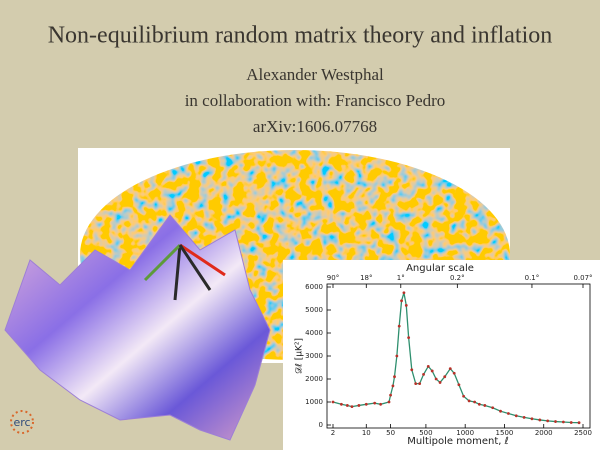 This screenshot has width=600, height=450. What do you see at coordinates (440, 268) in the screenshot?
I see `x2-axis-label: Angular scale` at bounding box center [440, 268].